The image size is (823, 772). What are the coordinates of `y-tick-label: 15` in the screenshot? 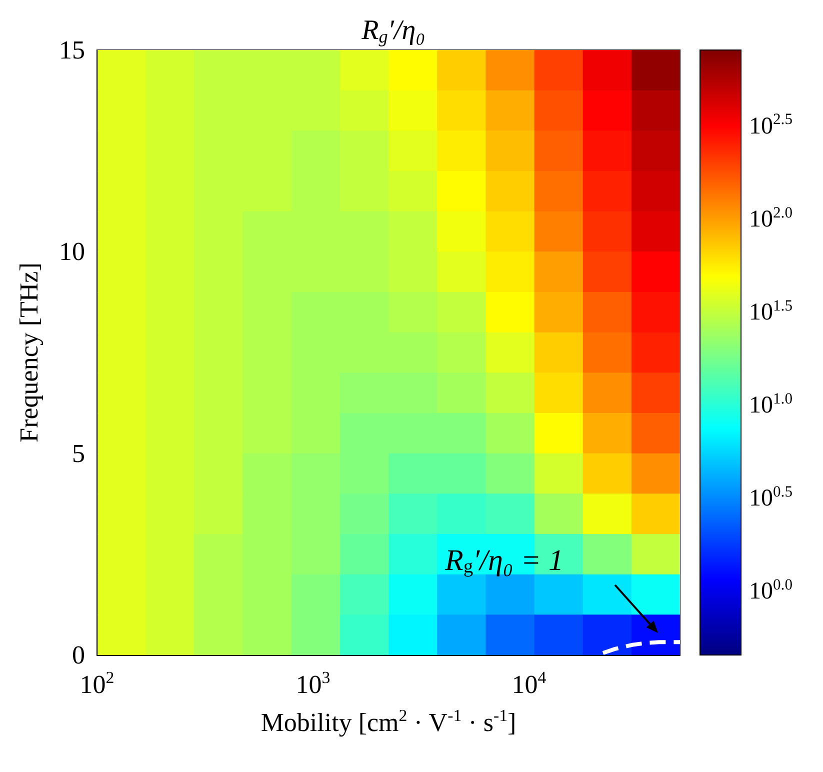 It's located at (72, 50).